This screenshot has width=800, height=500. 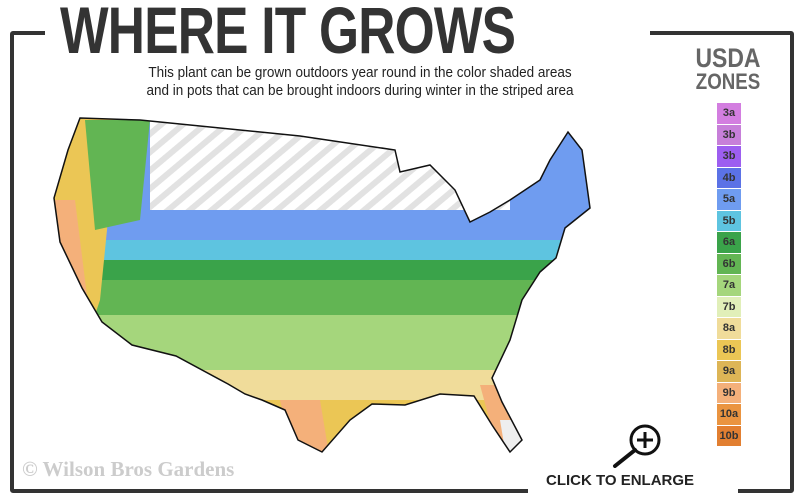 I want to click on title-text: WHERE IT GROWS, so click(x=288, y=33).